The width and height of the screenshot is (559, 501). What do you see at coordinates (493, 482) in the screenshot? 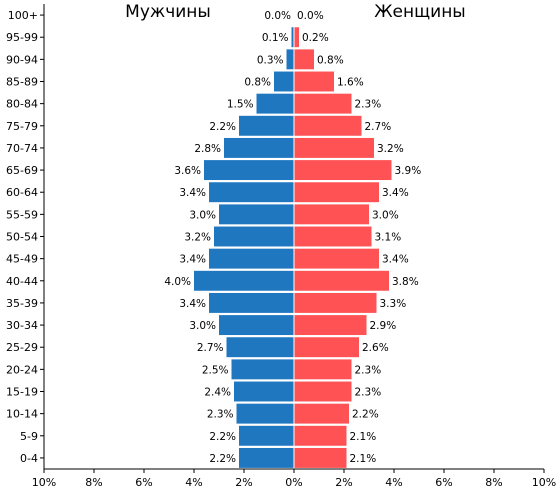
I see `x-tick-label-9: 8%` at bounding box center [493, 482].